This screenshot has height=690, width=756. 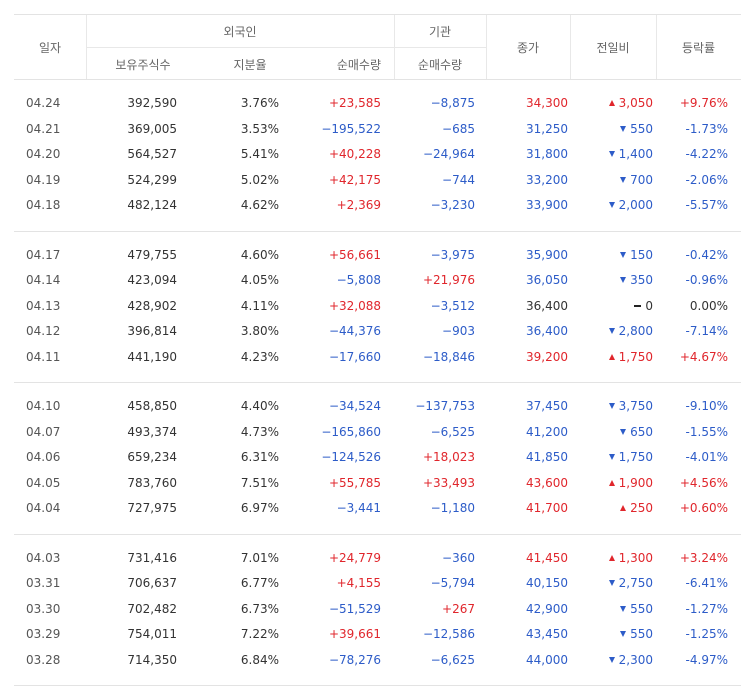 What do you see at coordinates (259, 154) in the screenshot?
I see `ratio-cell: 5.41%` at bounding box center [259, 154].